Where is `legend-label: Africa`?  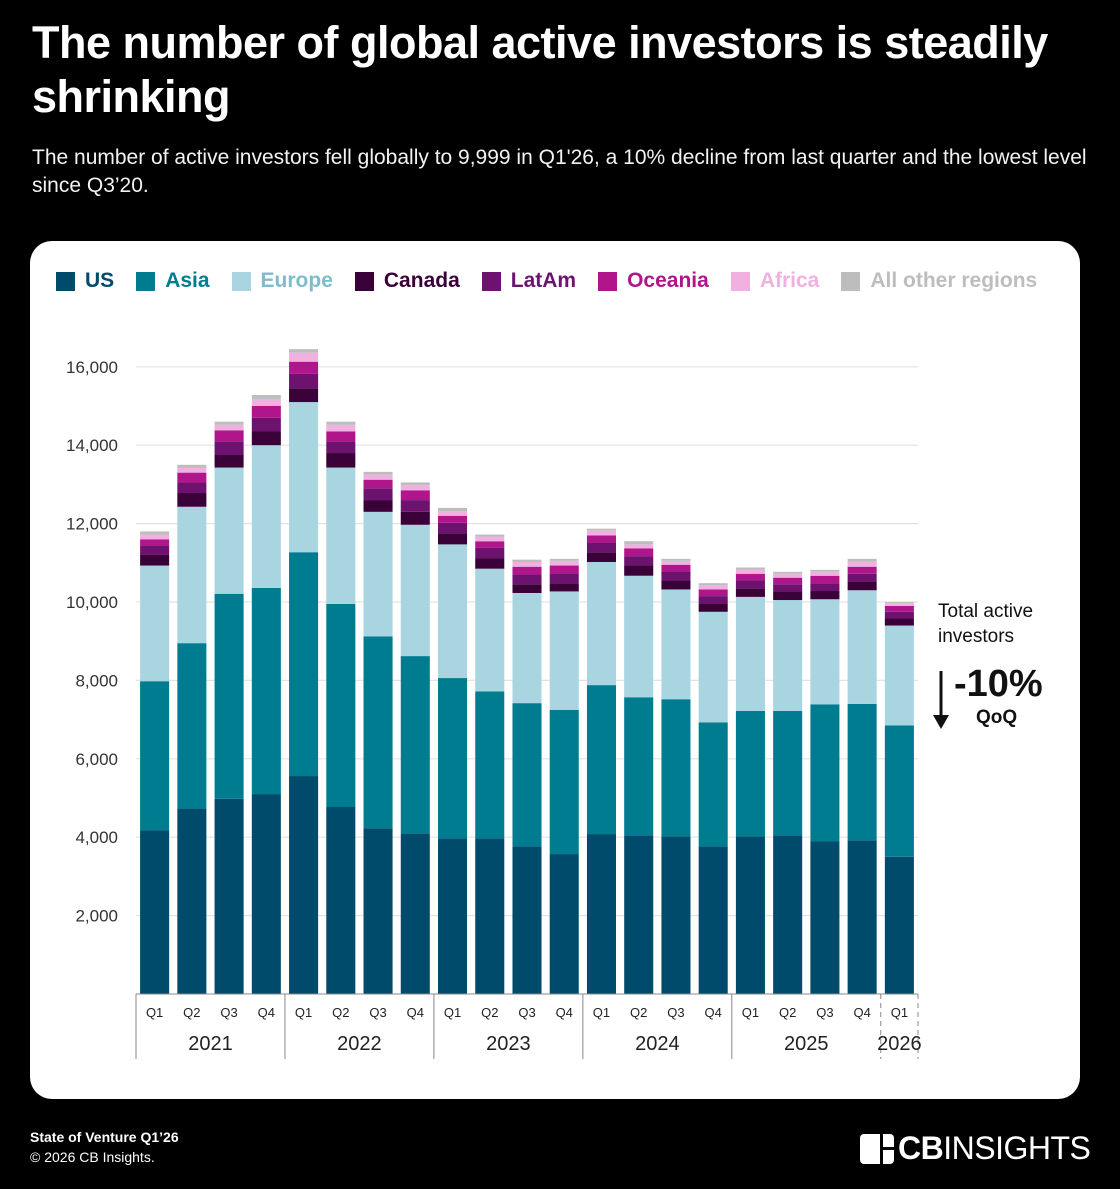
legend-label: Africa is located at coordinates (789, 280).